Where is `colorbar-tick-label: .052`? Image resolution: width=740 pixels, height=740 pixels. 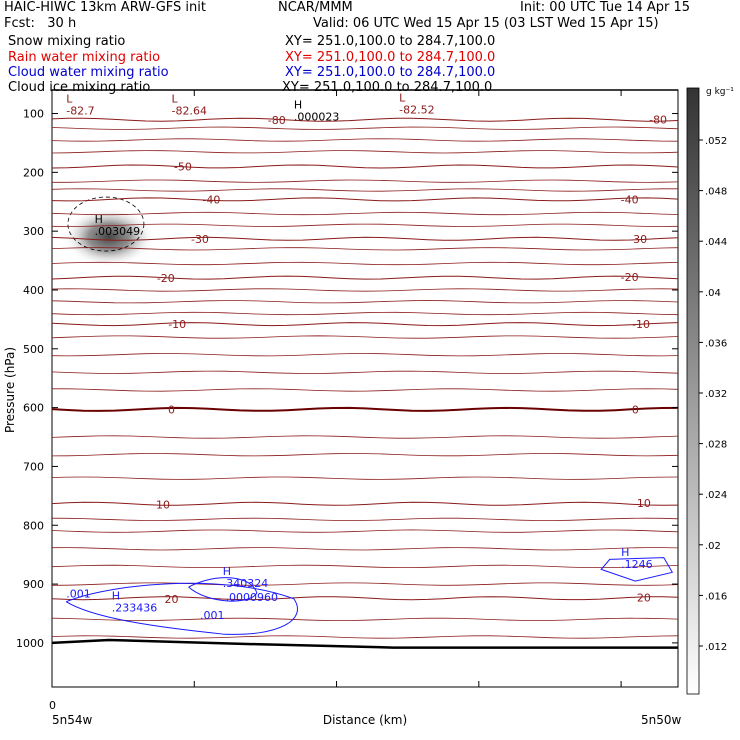 colorbar-tick-label: .052 is located at coordinates (716, 141).